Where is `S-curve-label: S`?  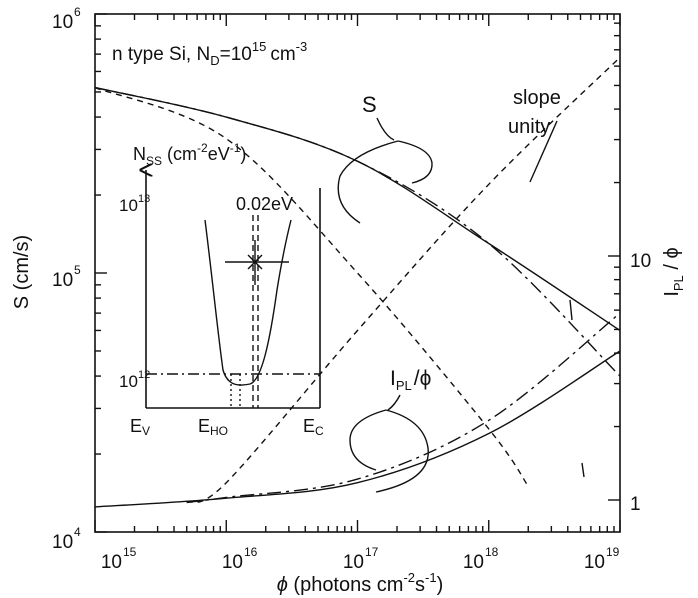 S-curve-label: S is located at coordinates (369, 104).